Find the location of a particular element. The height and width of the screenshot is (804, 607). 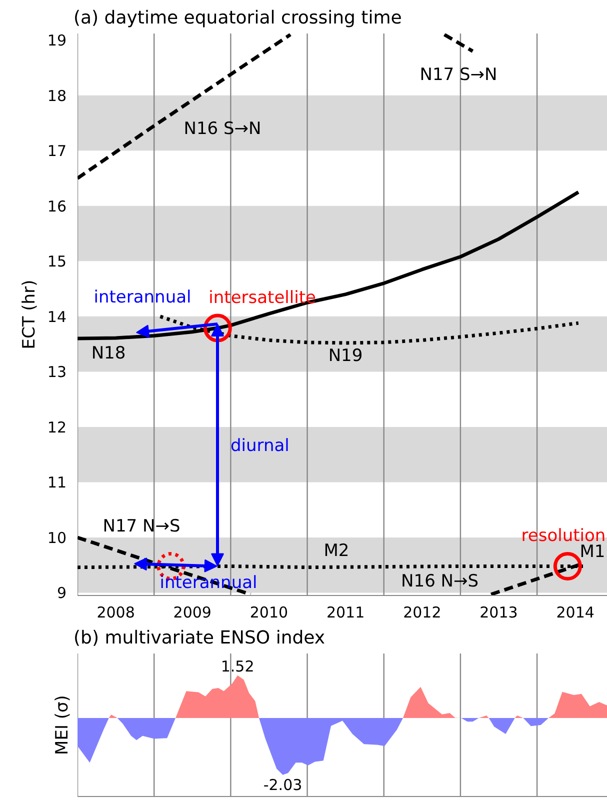

series-label: intersatellite is located at coordinates (262, 298).